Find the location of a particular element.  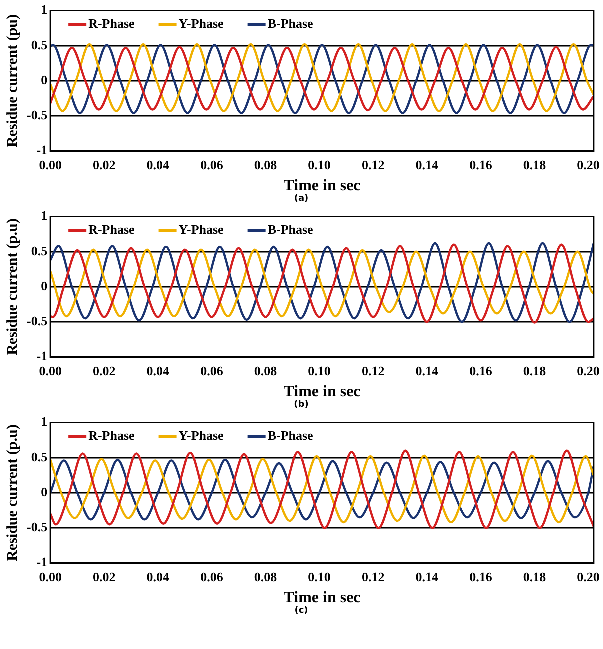

y-axis-title: Residue current (pu) is located at coordinates (12, 81).